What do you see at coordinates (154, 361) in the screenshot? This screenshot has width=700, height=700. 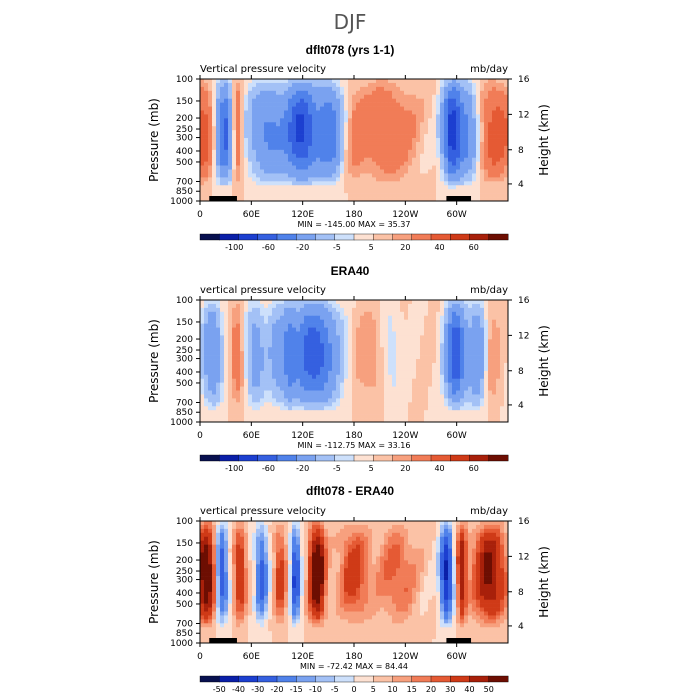 I see `y-axis-label: Pressure (mb)` at bounding box center [154, 361].